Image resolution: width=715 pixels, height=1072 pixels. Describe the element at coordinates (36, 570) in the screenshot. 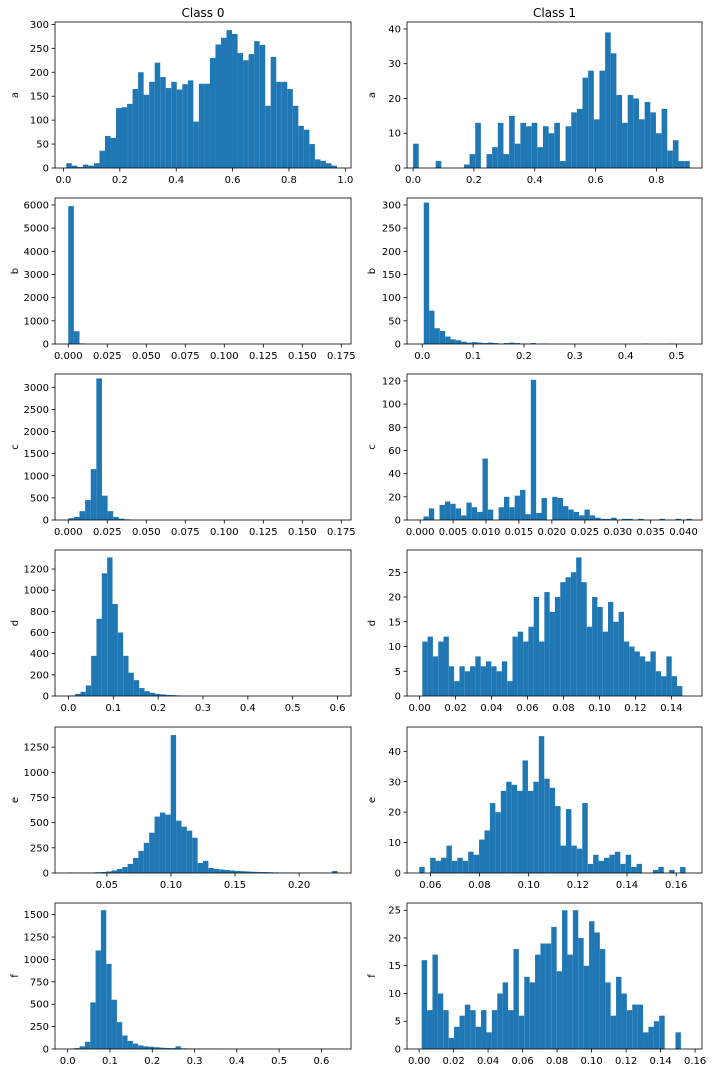

I see `y-tick-label: 1200` at that location.